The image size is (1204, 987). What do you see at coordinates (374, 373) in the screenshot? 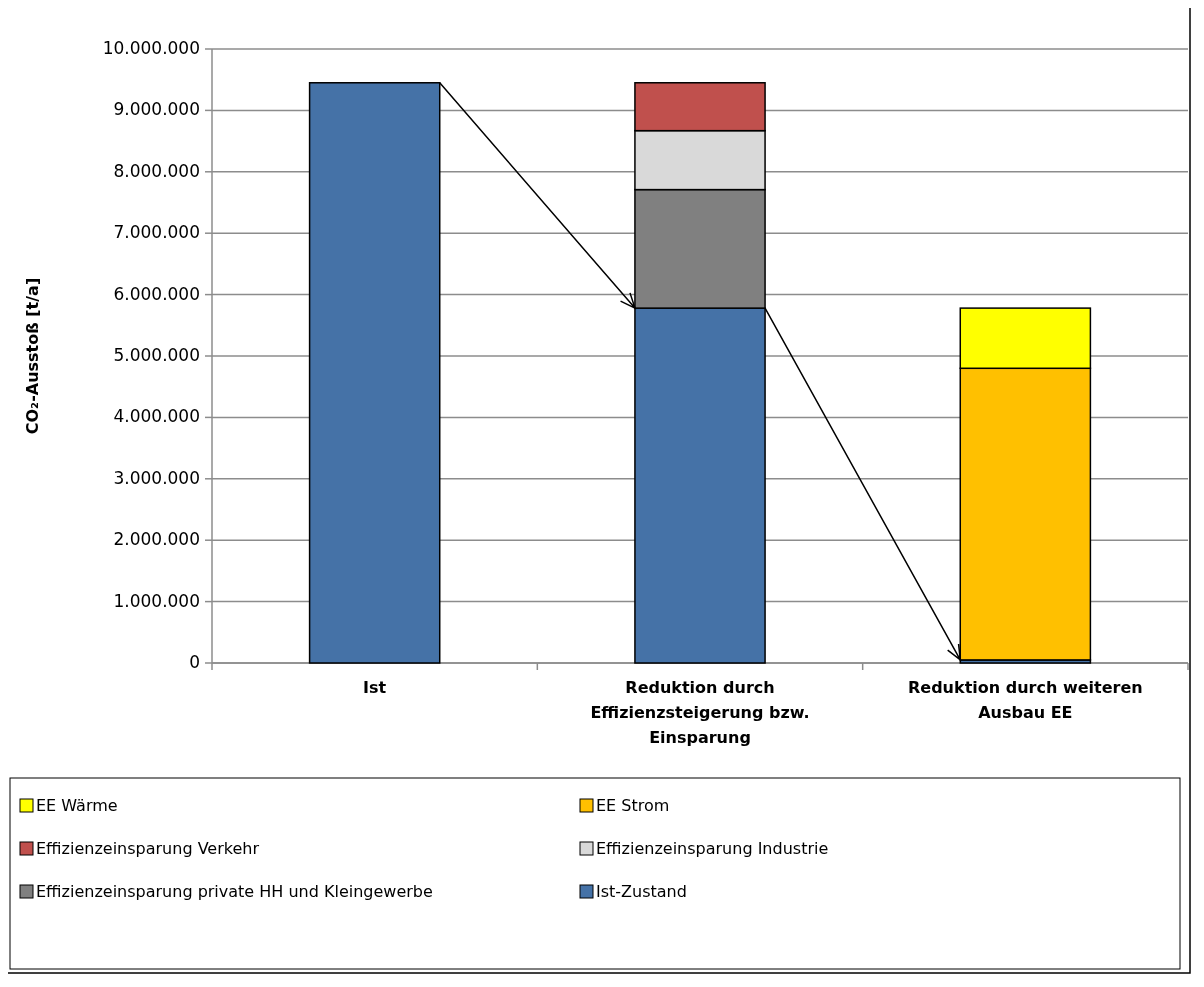
I see `bar` at bounding box center [374, 373].